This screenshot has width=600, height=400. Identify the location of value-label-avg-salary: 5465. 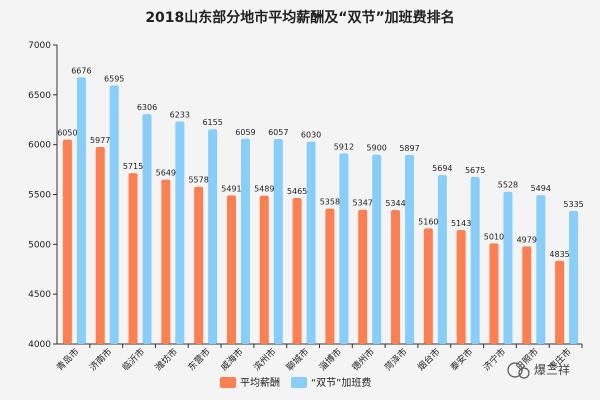
(297, 191).